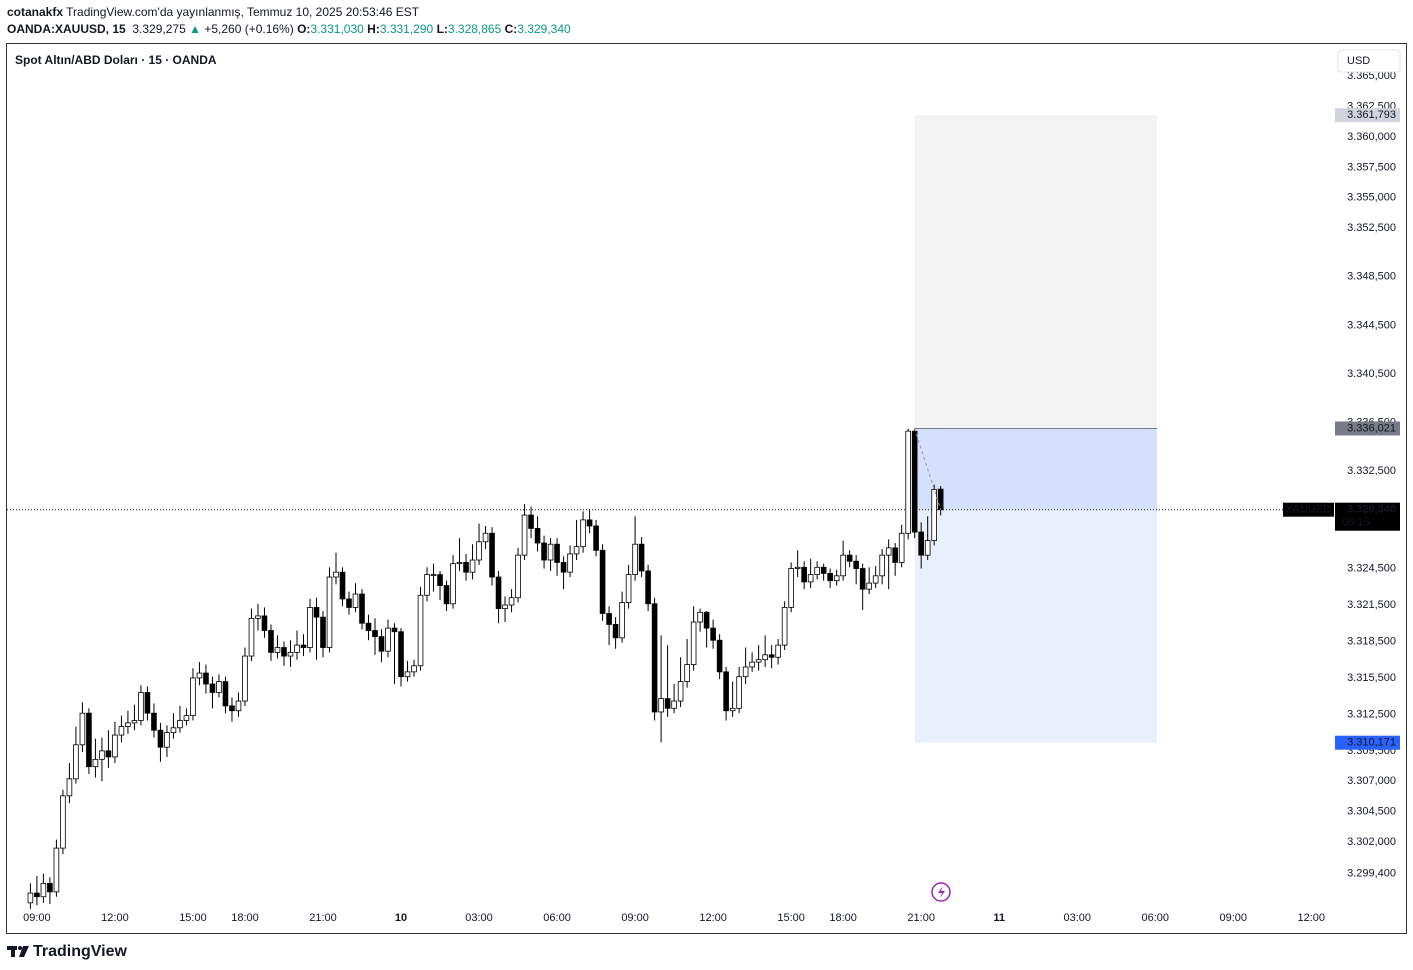  Describe the element at coordinates (337, 29) in the screenshot. I see `ohlc-value: 3.331,030` at that location.